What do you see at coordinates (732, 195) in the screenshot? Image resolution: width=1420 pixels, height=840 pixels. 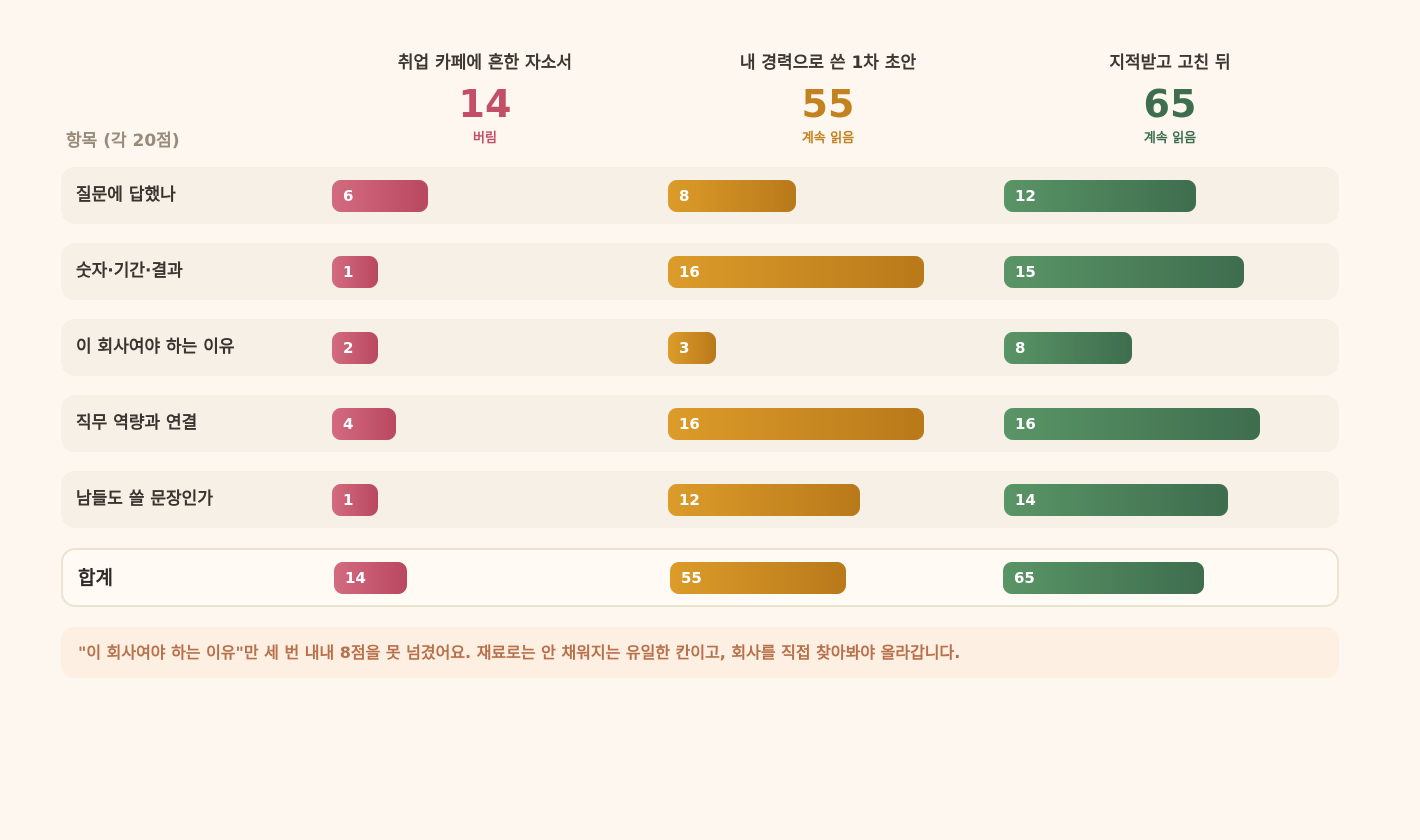 I see `bar-draft-item-1: 8` at bounding box center [732, 195].